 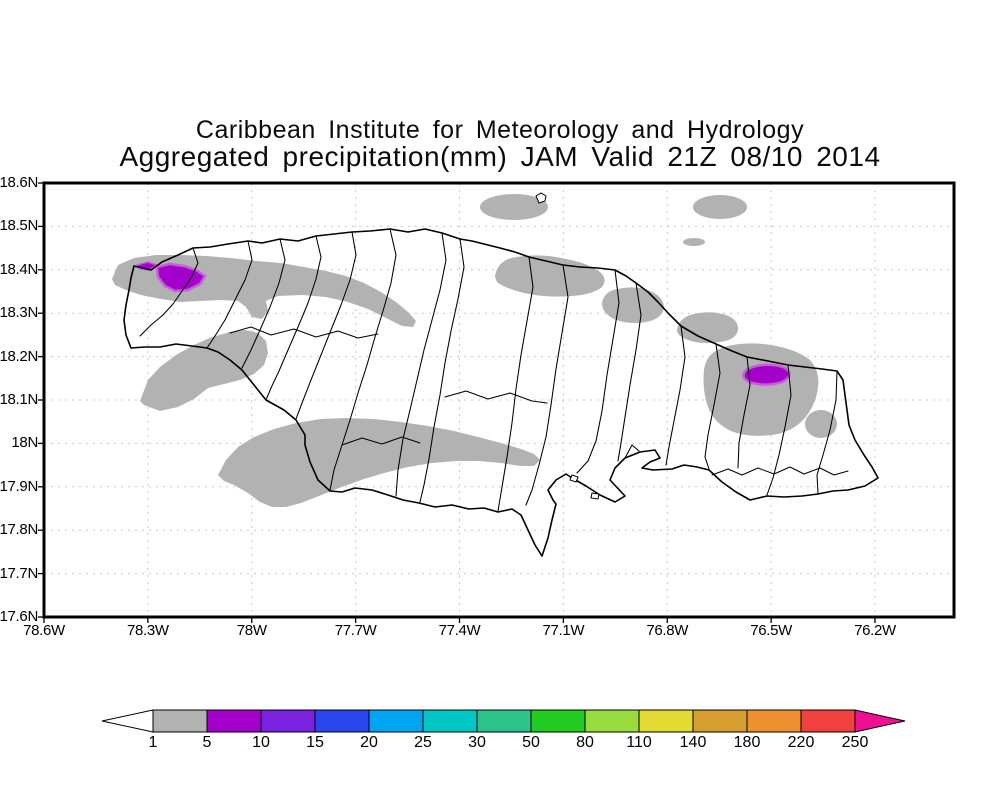 What do you see at coordinates (875, 630) in the screenshot?
I see `x-tick-label: 76.2W` at bounding box center [875, 630].